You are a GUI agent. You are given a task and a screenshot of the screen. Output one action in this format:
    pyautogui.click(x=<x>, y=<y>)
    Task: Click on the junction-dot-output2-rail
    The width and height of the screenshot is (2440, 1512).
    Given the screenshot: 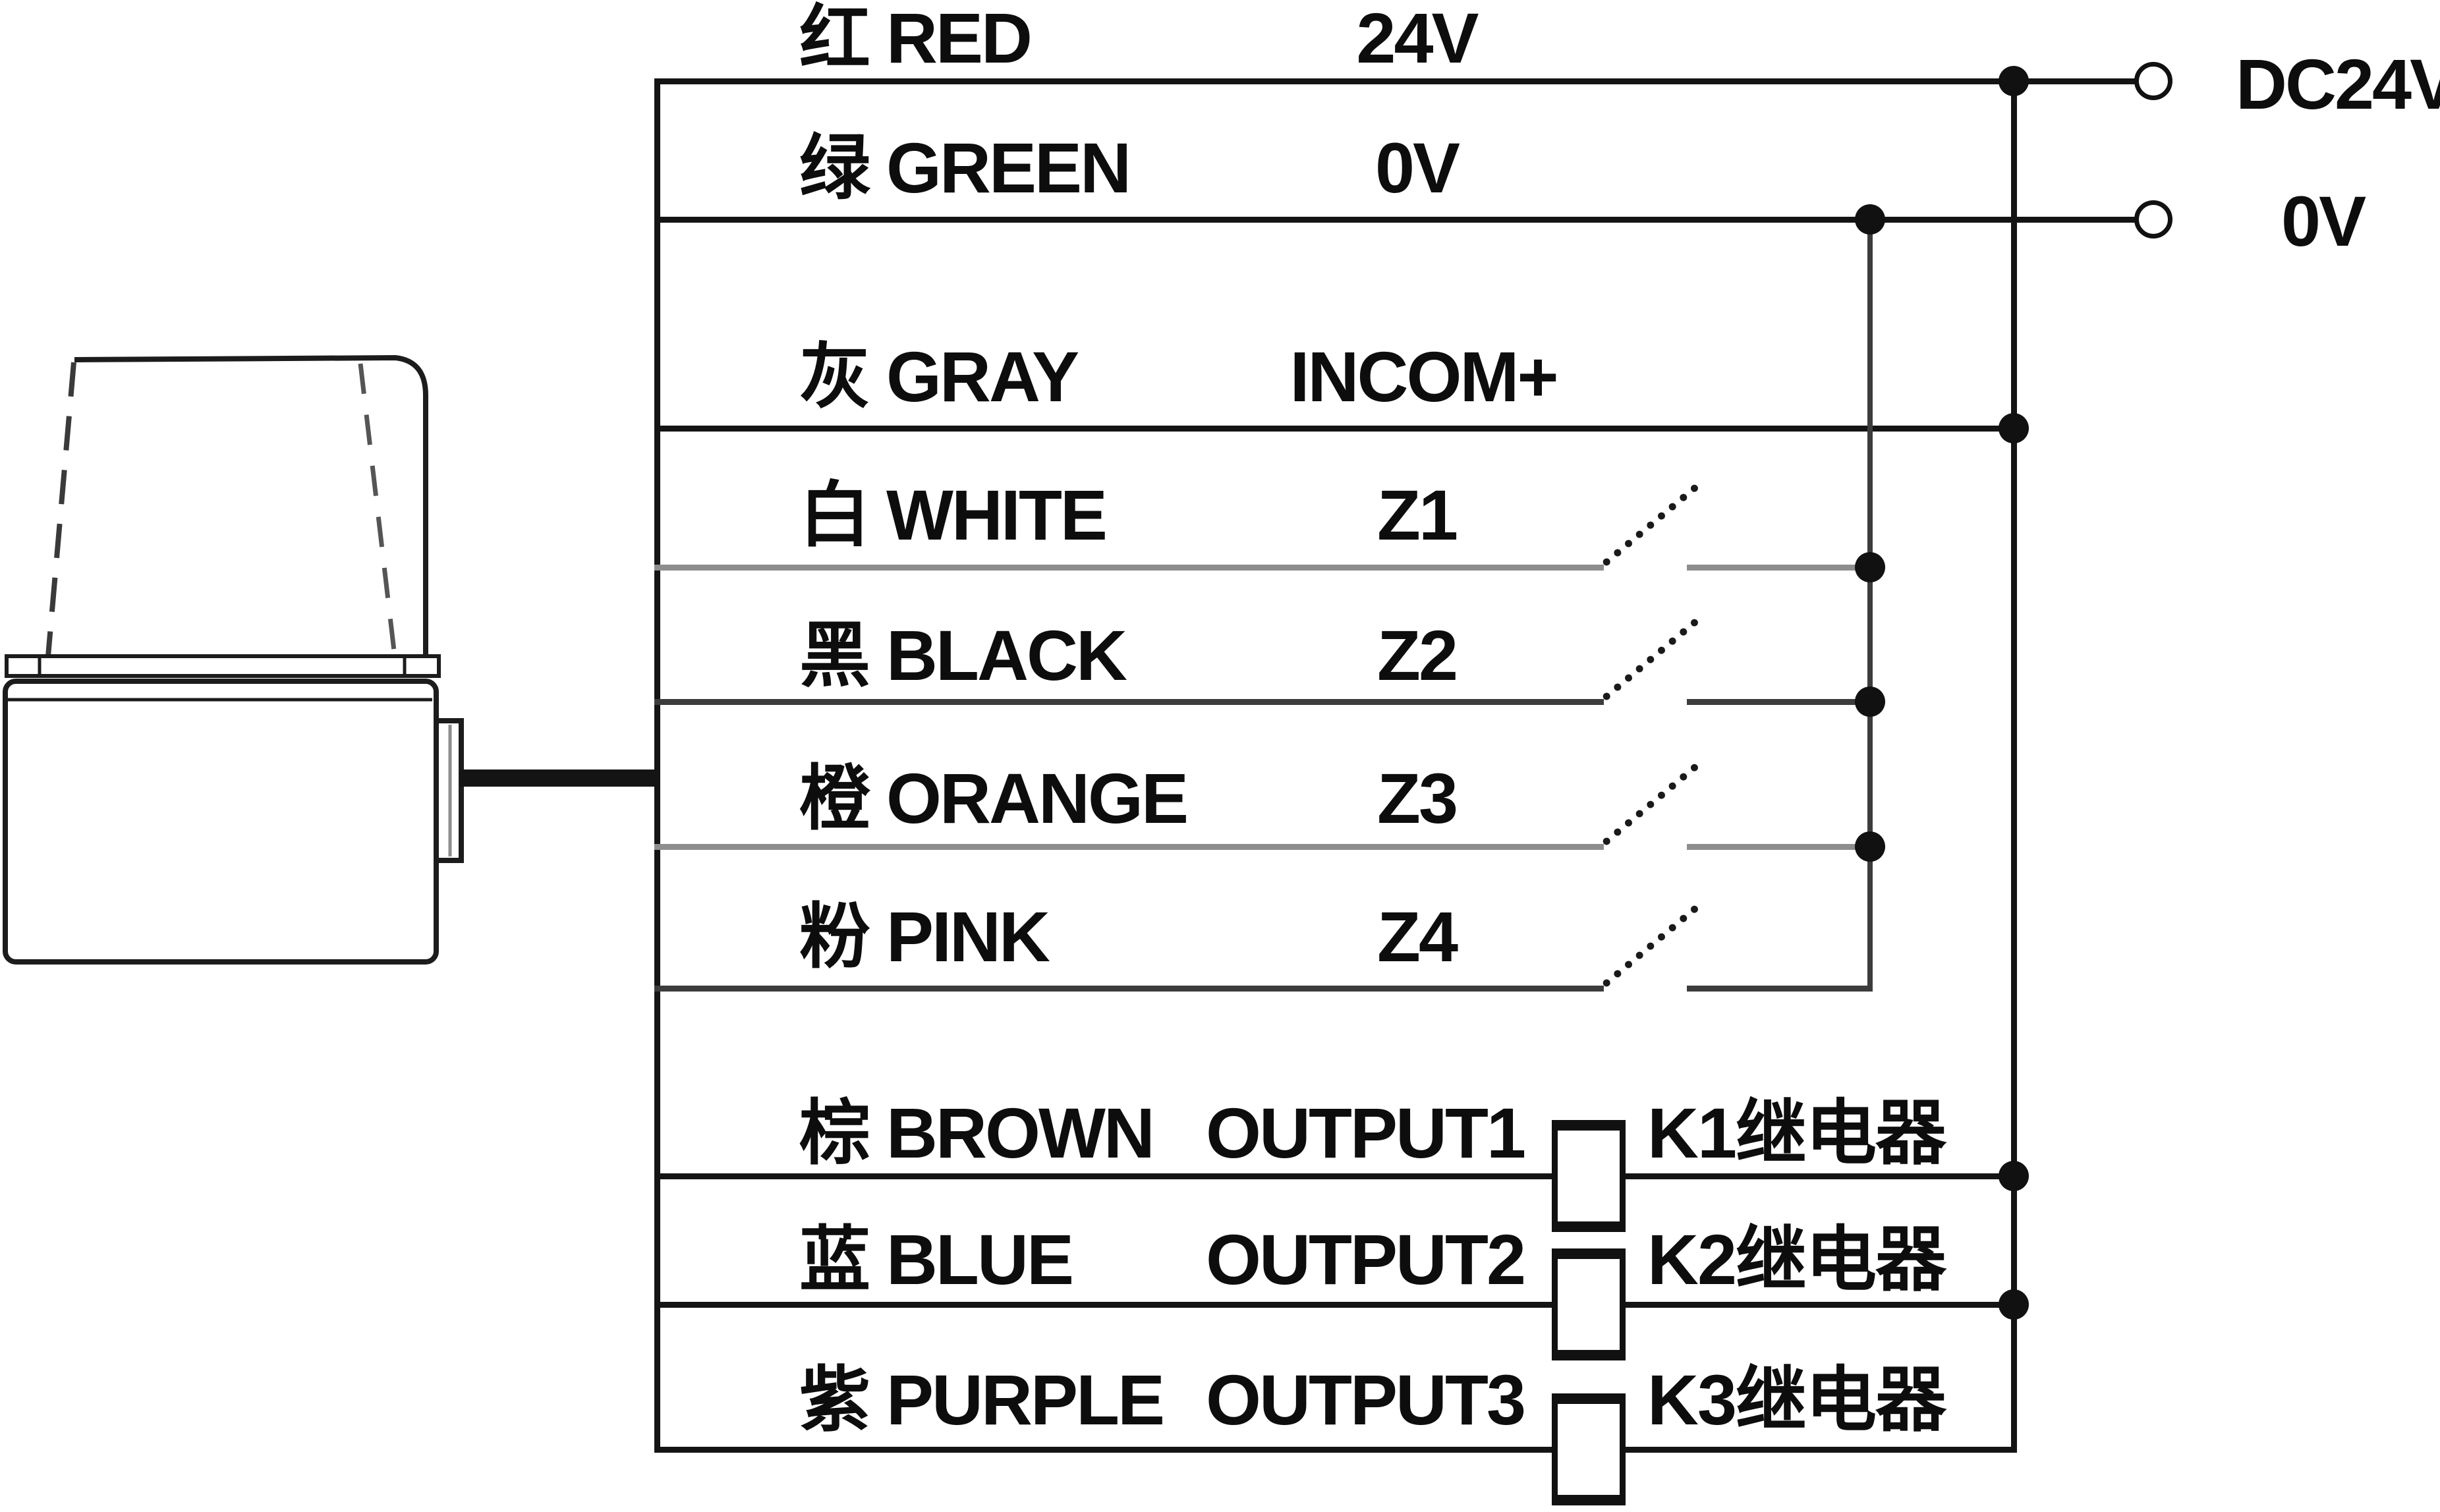 What is the action you would take?
    pyautogui.click(x=2014, y=1304)
    